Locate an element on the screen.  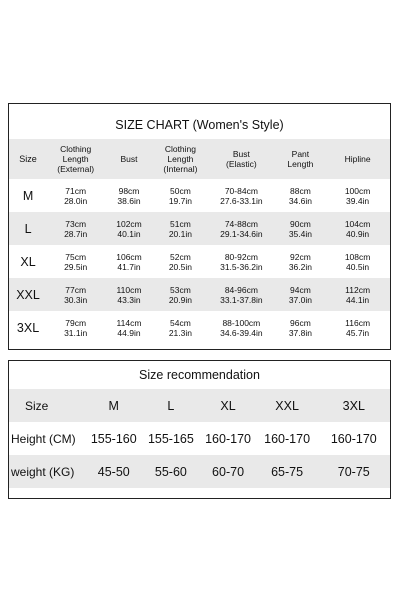
recommendation-header-row: Size M L XL XXL 3XL is located at coordinates (199, 405).